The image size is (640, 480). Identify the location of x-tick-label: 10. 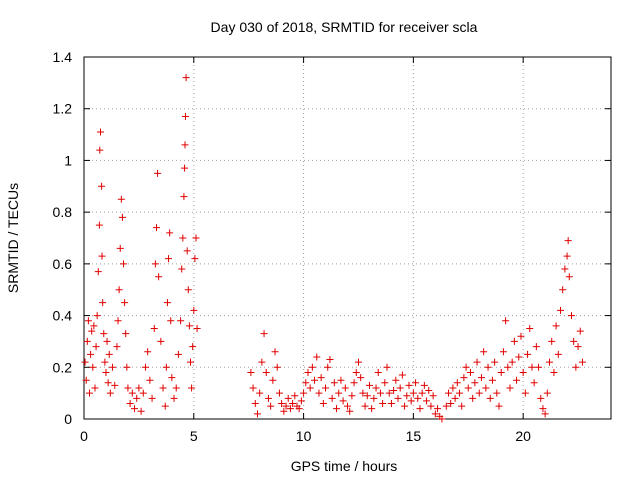
(304, 436).